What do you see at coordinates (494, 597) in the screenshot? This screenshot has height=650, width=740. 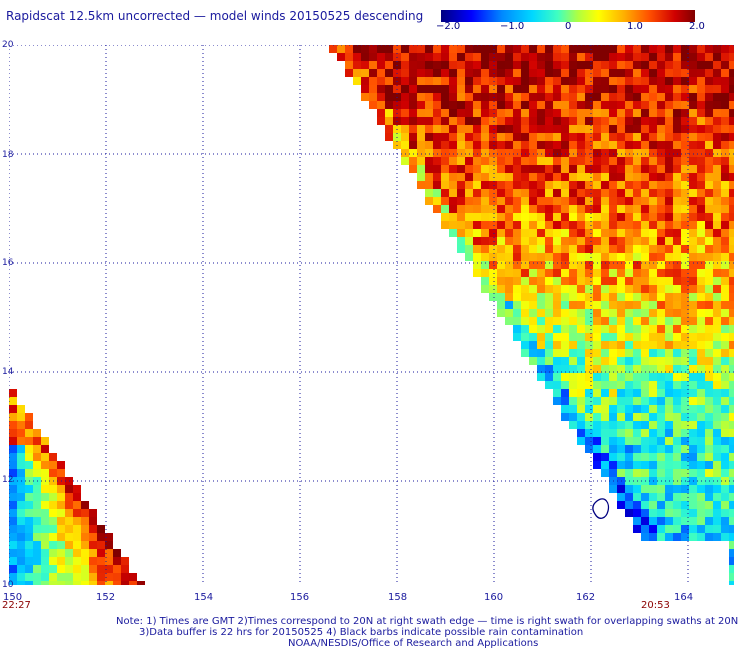 I see `lon-label: 160` at bounding box center [494, 597].